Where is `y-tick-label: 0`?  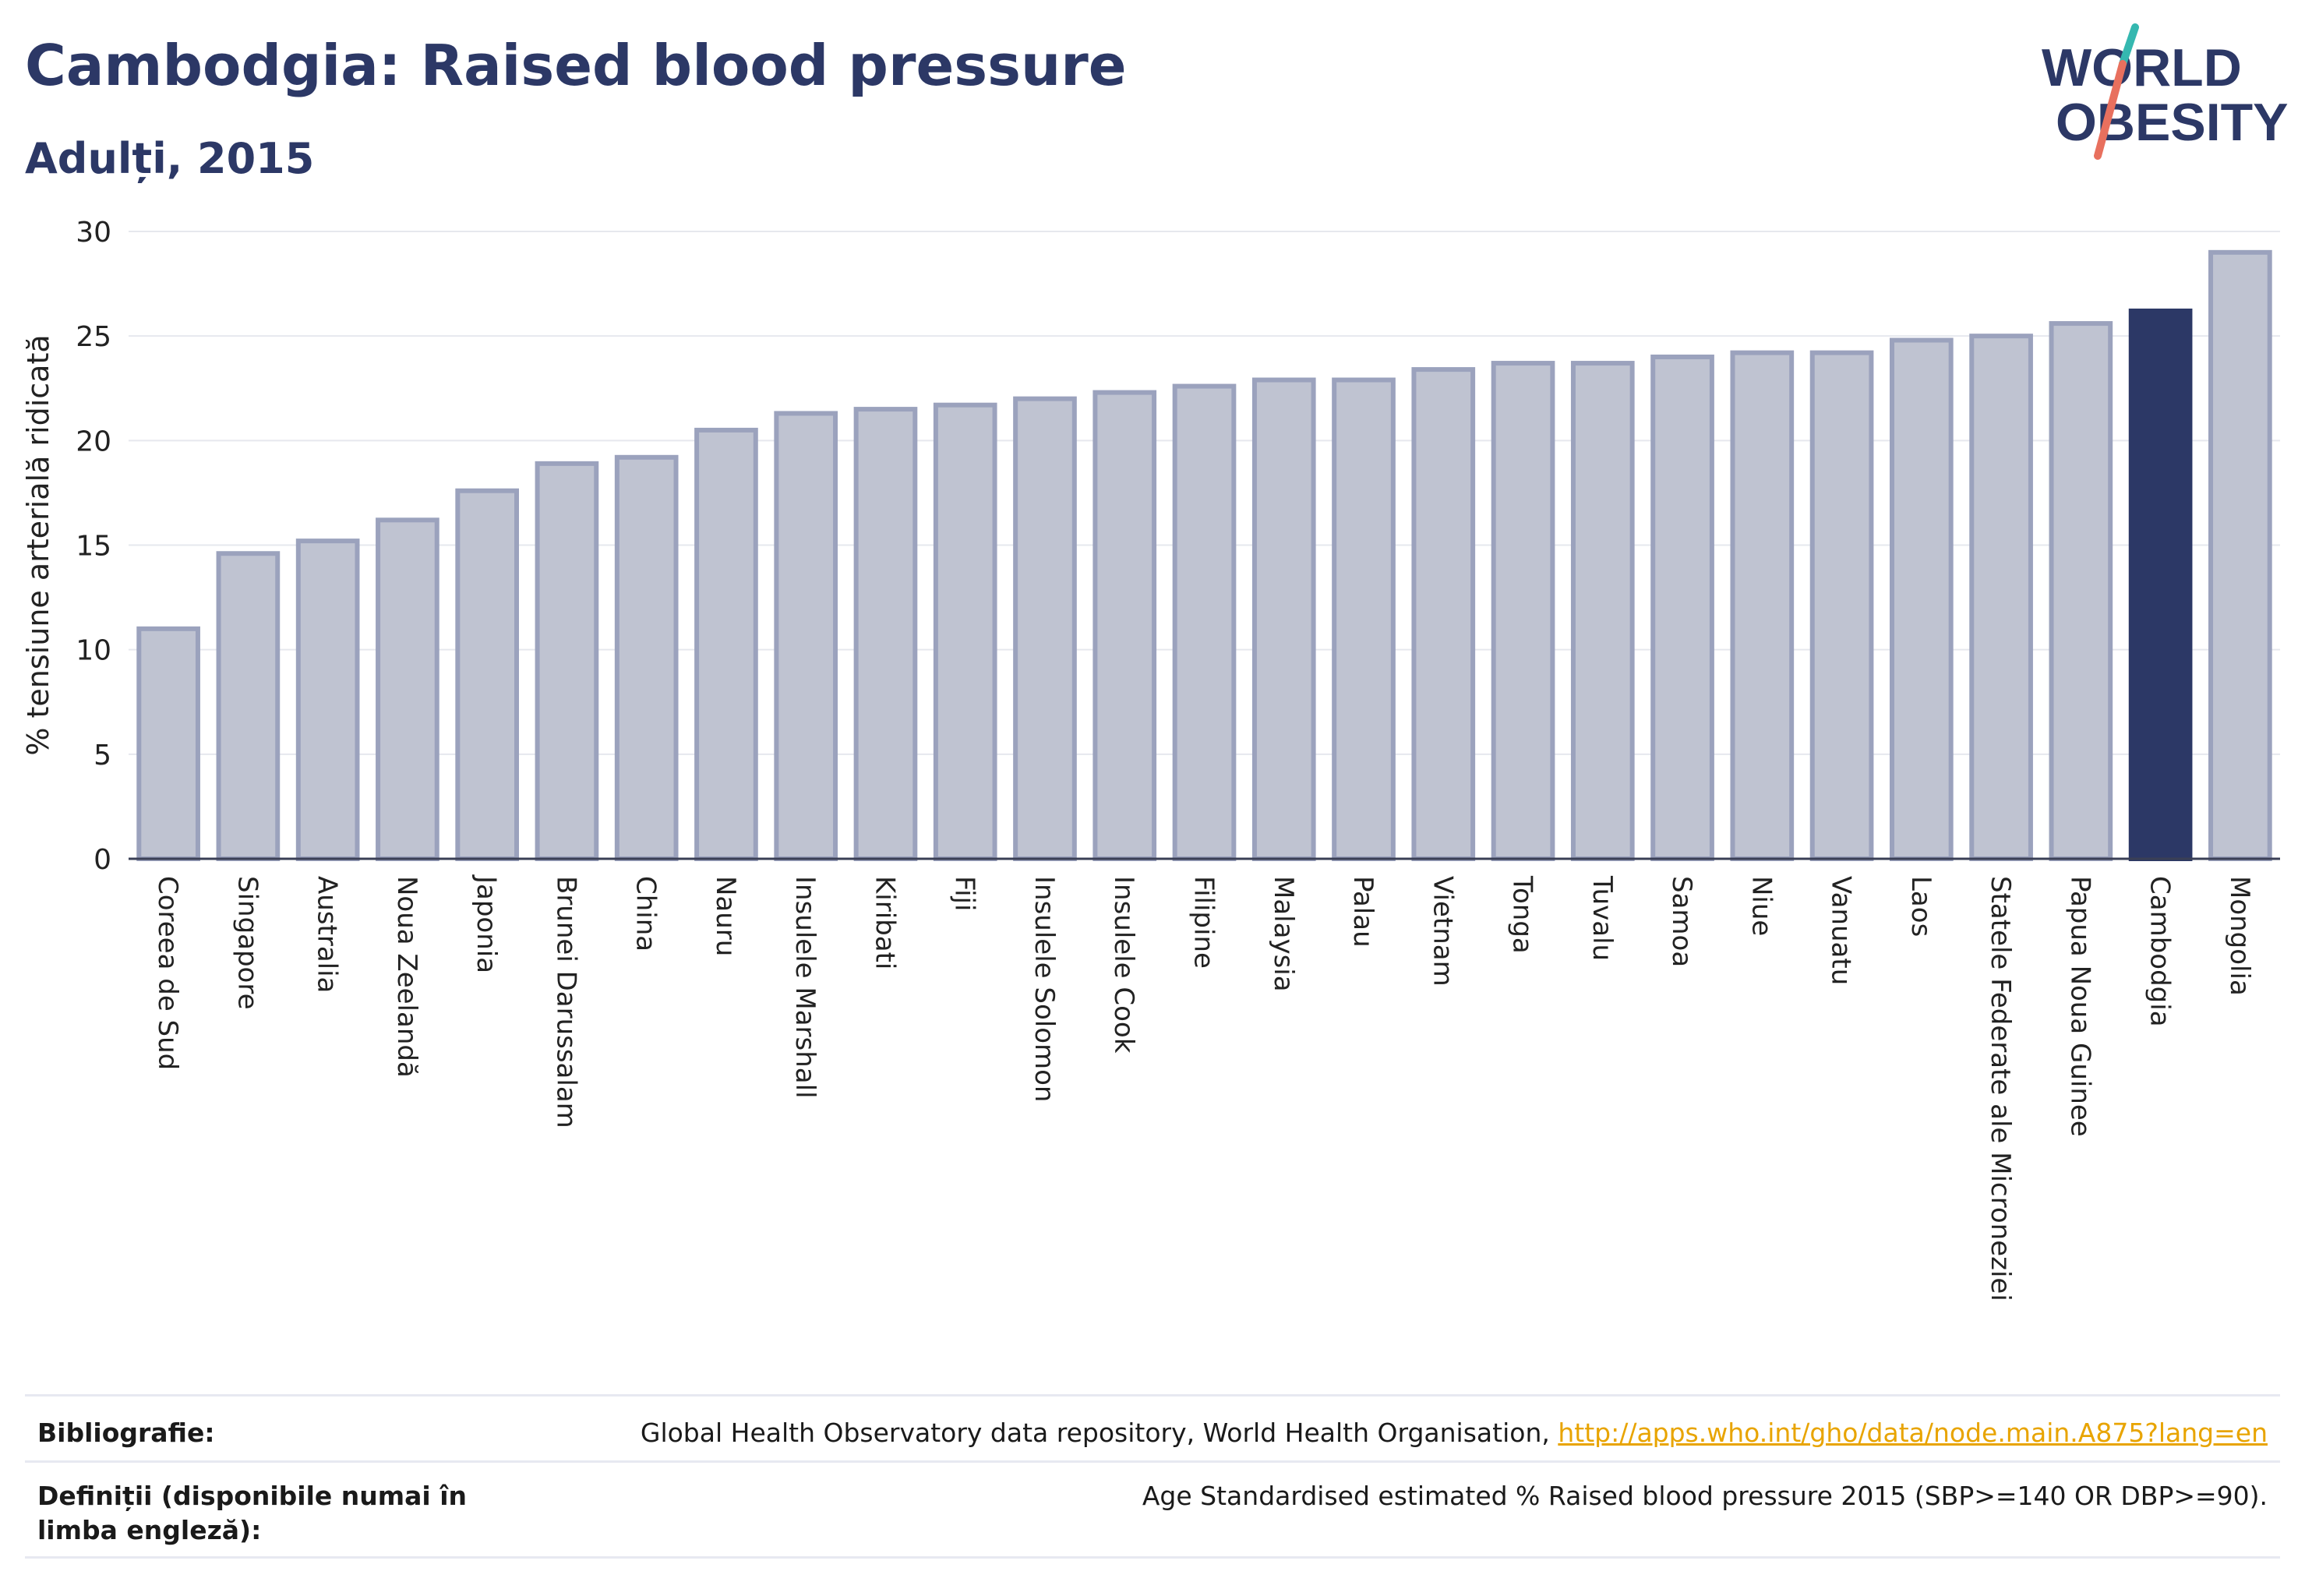 y-tick-label: 0 is located at coordinates (102, 860).